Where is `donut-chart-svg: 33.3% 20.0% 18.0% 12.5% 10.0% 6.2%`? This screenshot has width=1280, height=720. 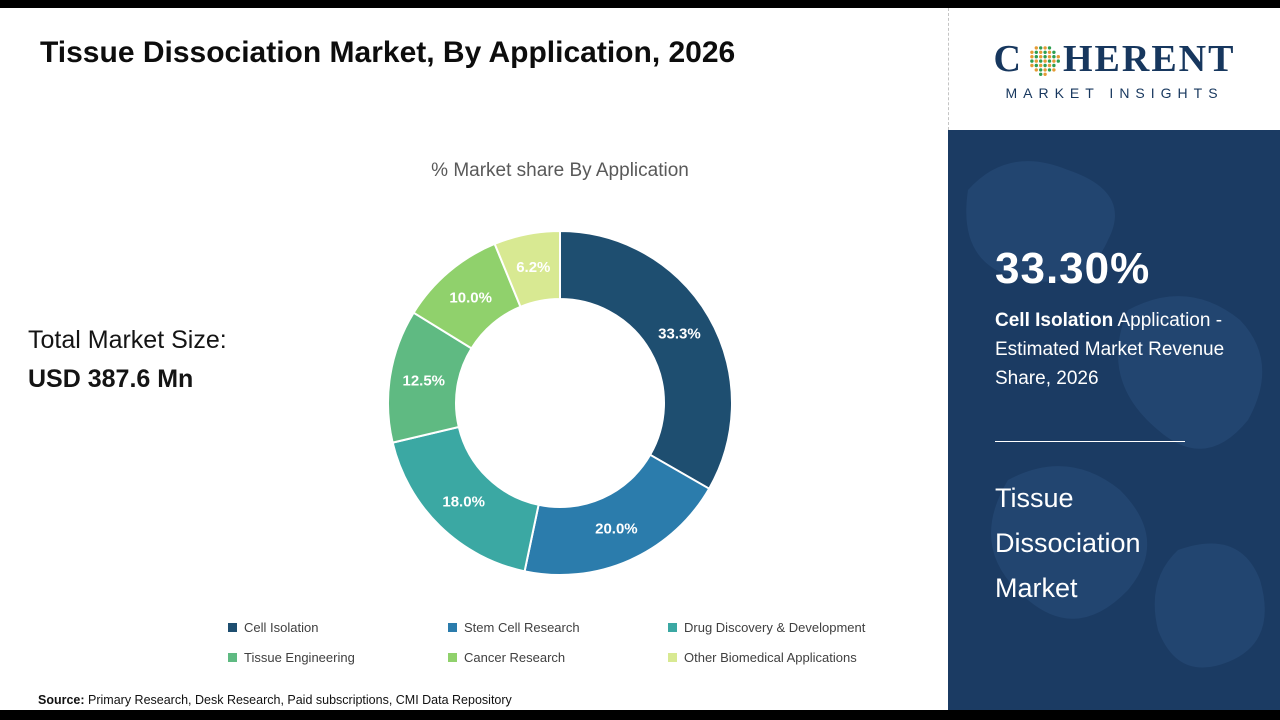 donut-chart-svg: 33.3% 20.0% 18.0% 12.5% 10.0% 6.2% is located at coordinates (560, 402).